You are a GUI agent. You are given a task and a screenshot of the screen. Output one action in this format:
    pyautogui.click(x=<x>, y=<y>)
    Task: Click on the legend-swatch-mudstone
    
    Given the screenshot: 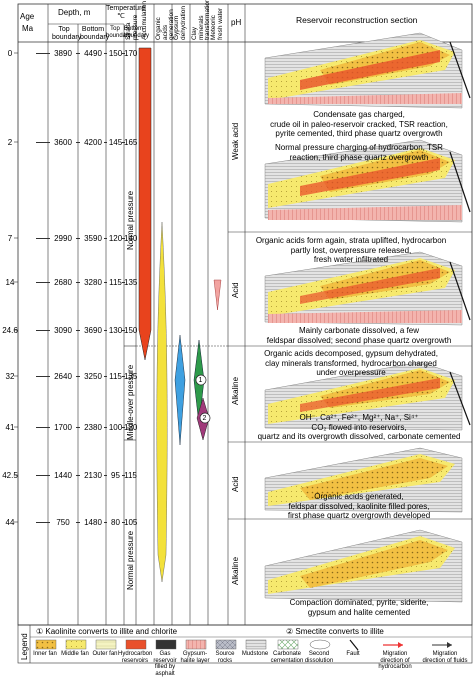 What is the action you would take?
    pyautogui.click(x=256, y=644)
    